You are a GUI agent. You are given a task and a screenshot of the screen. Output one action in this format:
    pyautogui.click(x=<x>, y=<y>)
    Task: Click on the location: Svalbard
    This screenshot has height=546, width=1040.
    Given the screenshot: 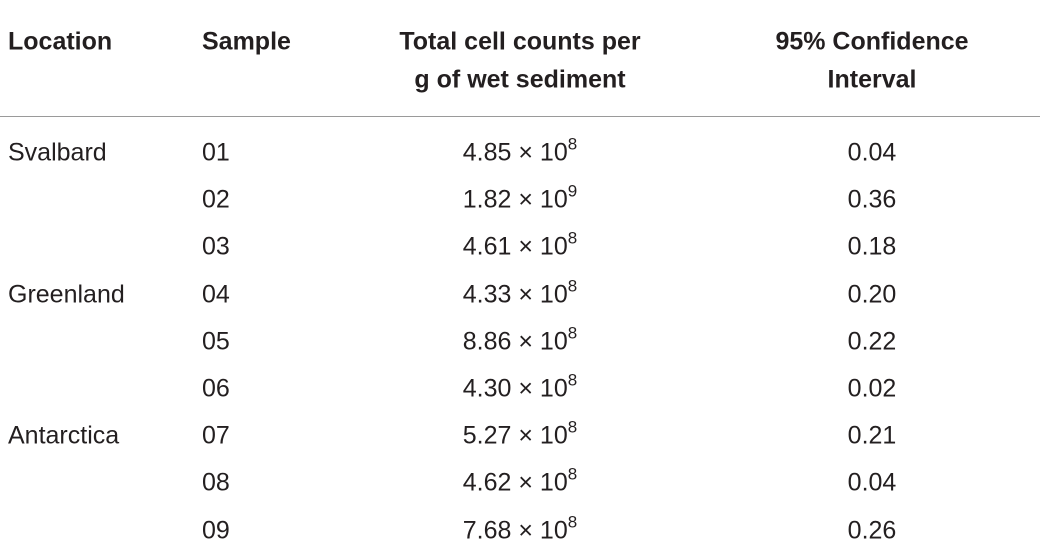 What is the action you would take?
    pyautogui.click(x=57, y=152)
    